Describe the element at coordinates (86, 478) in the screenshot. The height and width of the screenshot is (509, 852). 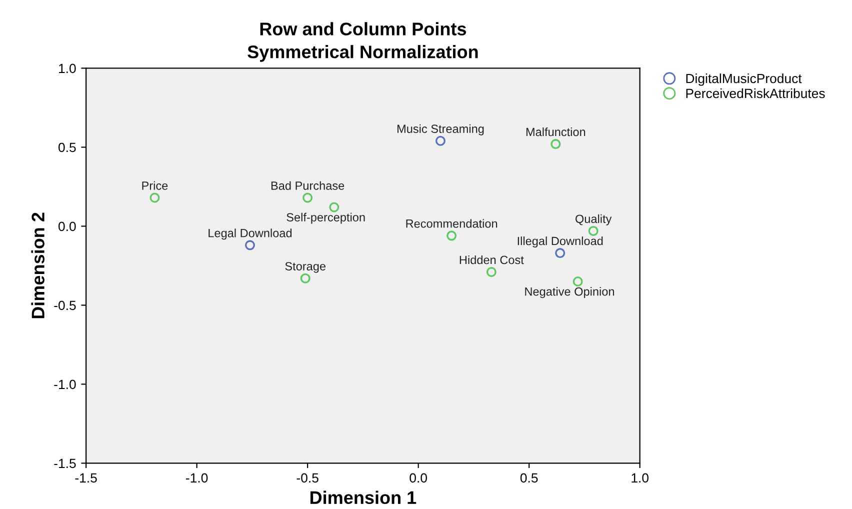
I see `x-tick-label: -1.5` at that location.